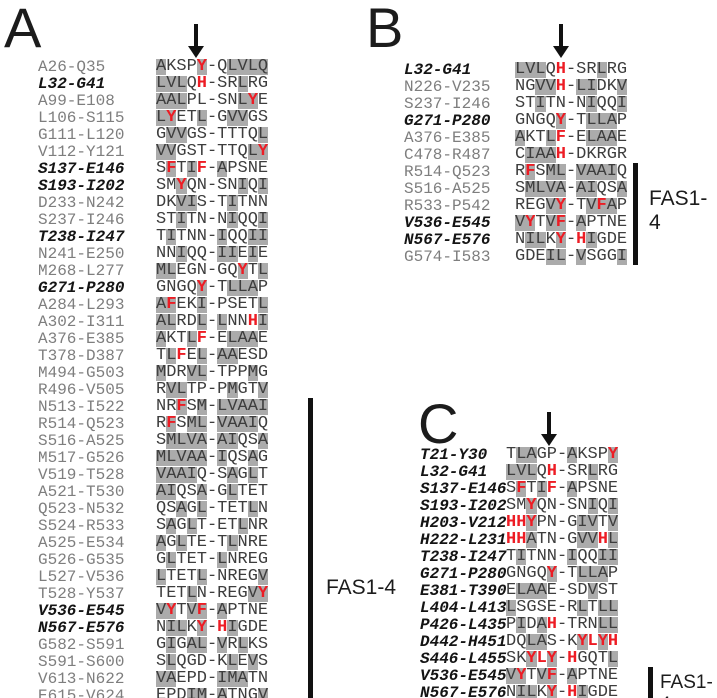  What do you see at coordinates (81, 692) in the screenshot?
I see `residue-range-label: E615-V624` at bounding box center [81, 692].